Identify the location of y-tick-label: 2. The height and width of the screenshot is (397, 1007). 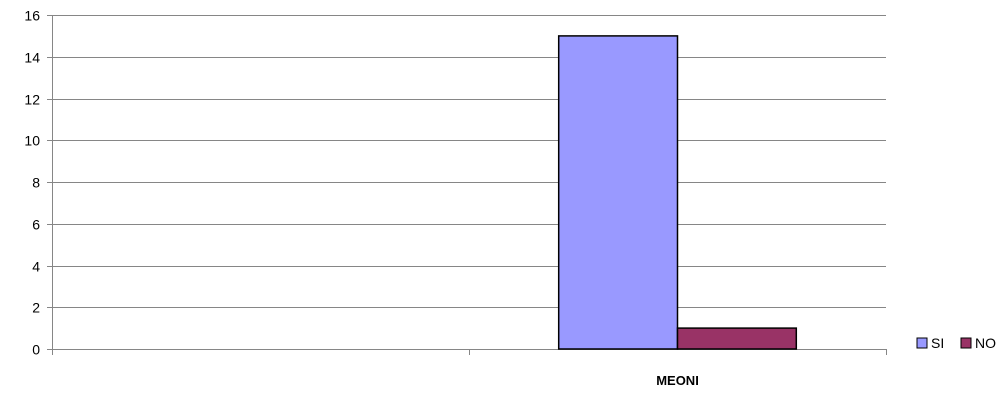
(36, 308).